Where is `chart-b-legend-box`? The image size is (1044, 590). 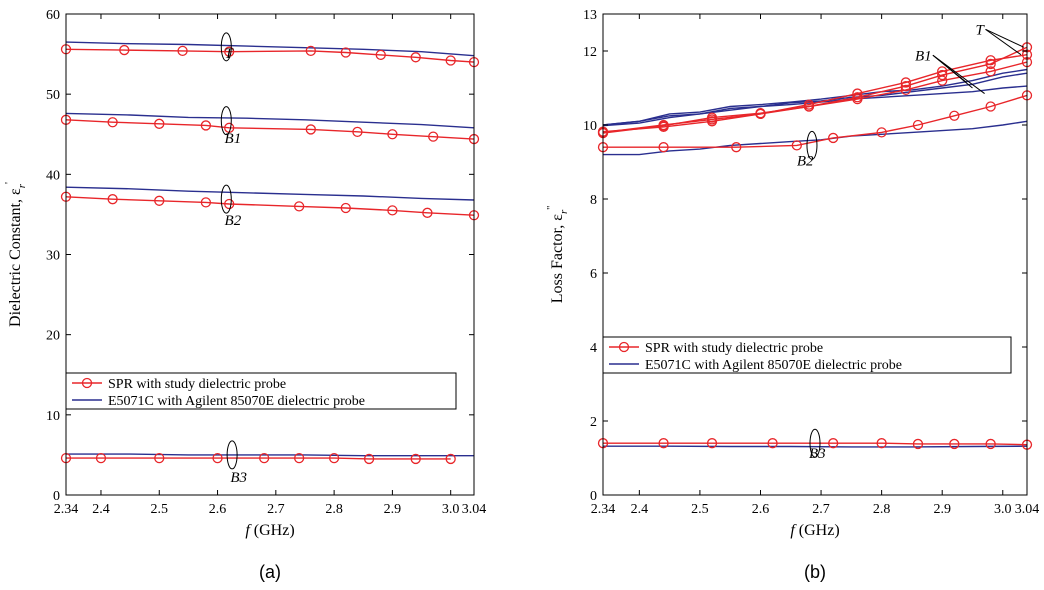 chart-b-legend-box is located at coordinates (807, 355).